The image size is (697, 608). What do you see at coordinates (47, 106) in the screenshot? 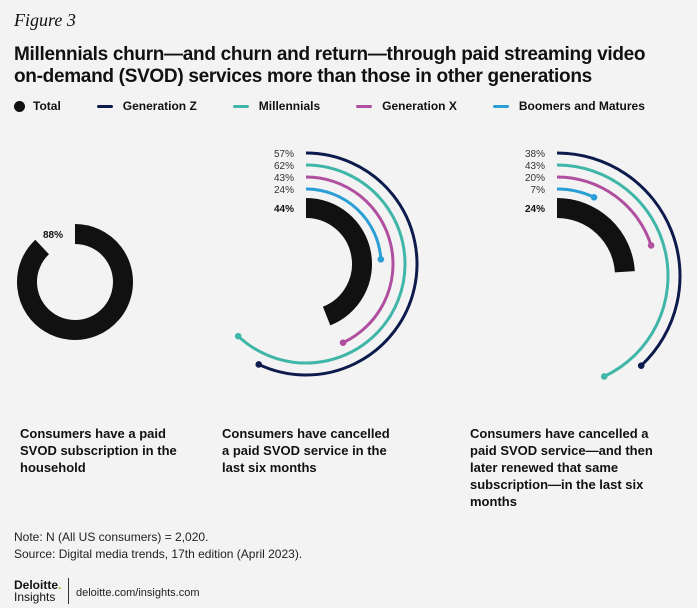
I see `legend-label-total: Total` at bounding box center [47, 106].